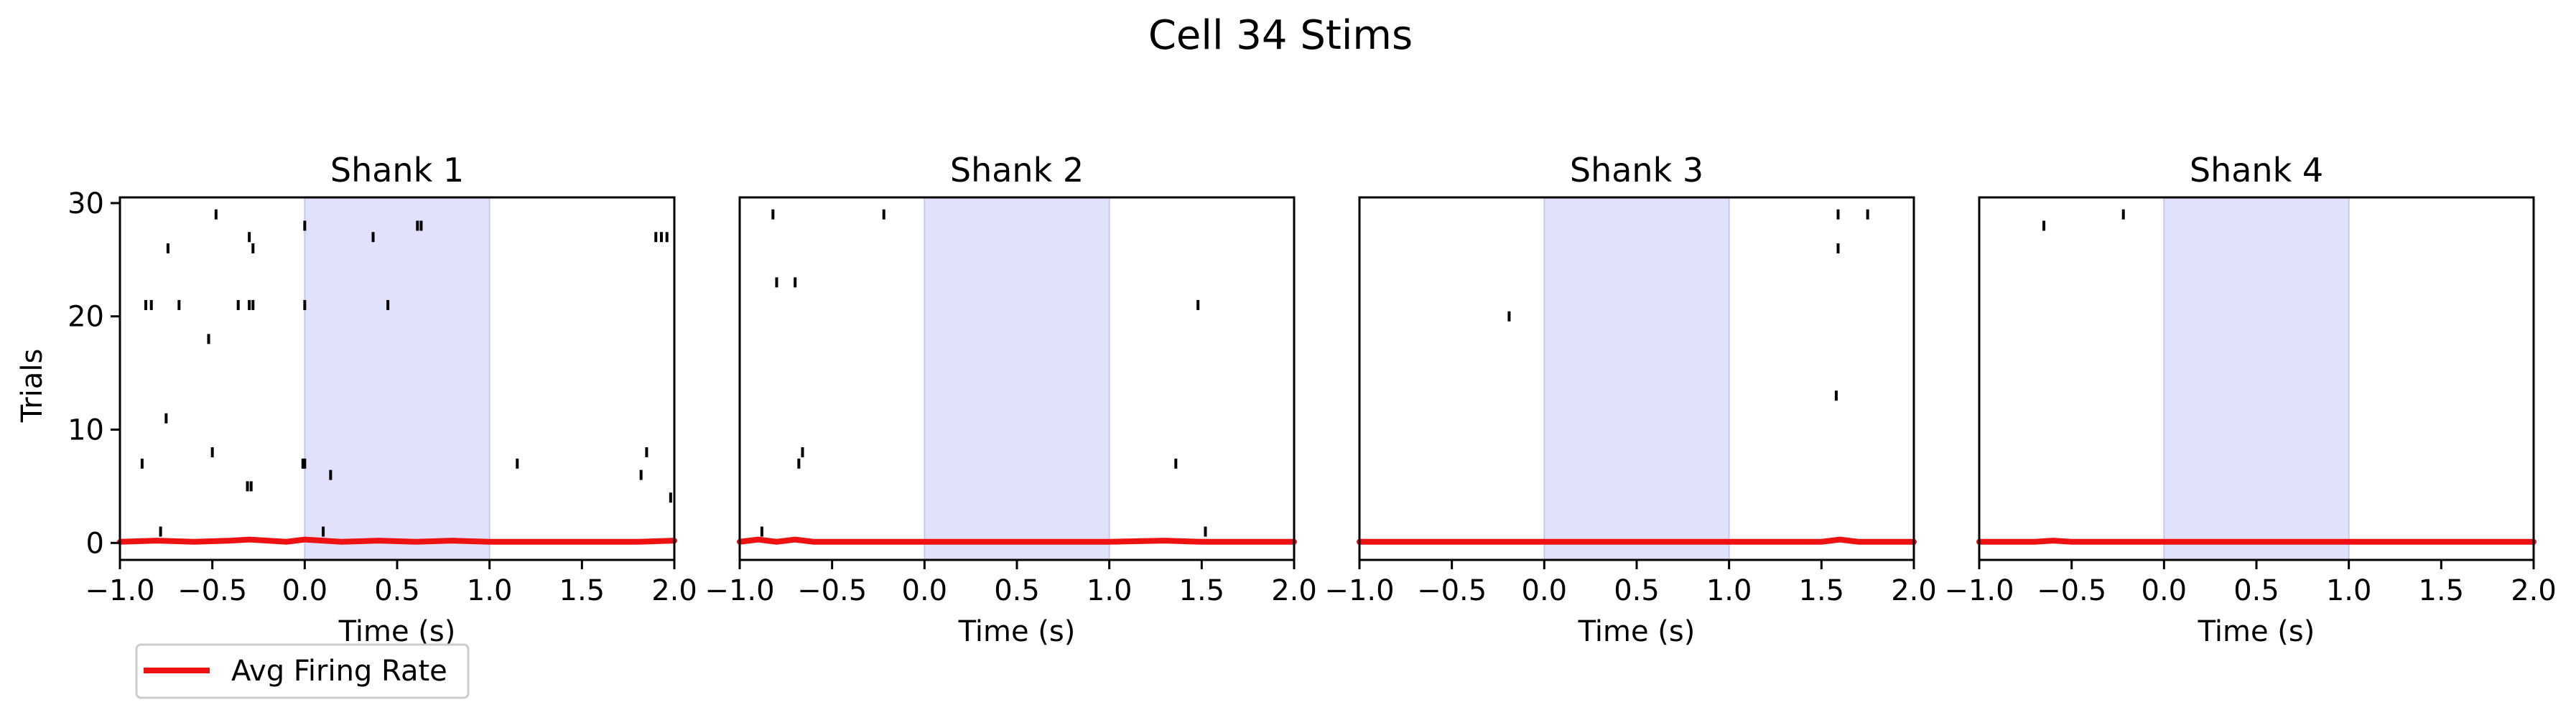  I want to click on panel-title: Shank 4, so click(2256, 170).